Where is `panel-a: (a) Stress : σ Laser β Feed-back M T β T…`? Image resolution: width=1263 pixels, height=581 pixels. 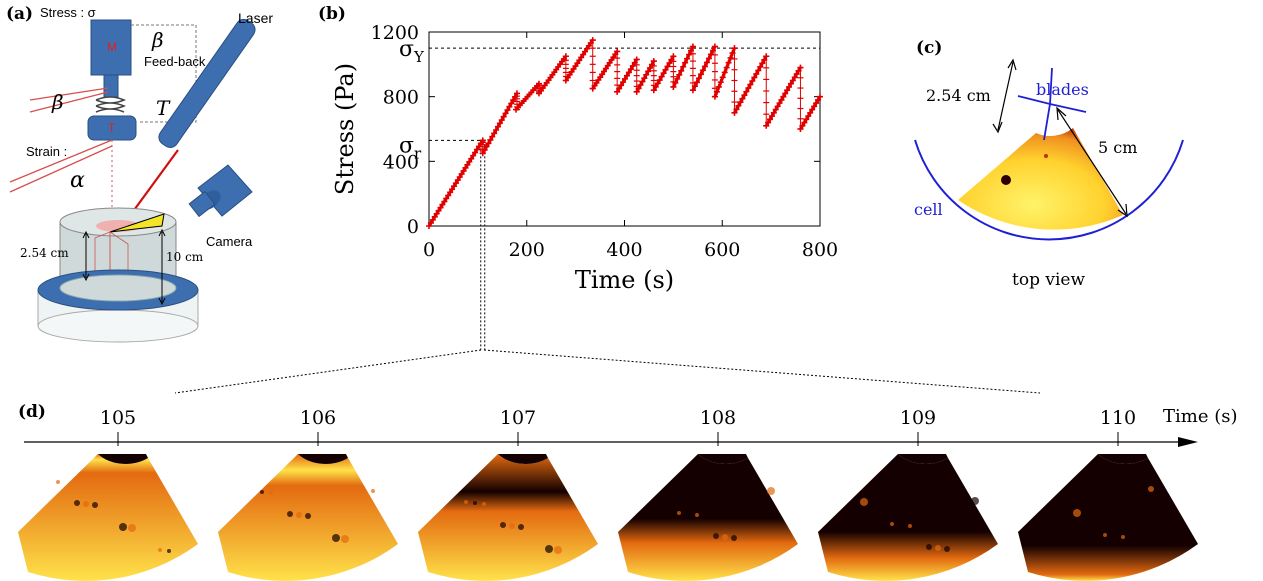 panel-a: (a) Stress : σ Laser β Feed-back M T β T… is located at coordinates (150, 180).